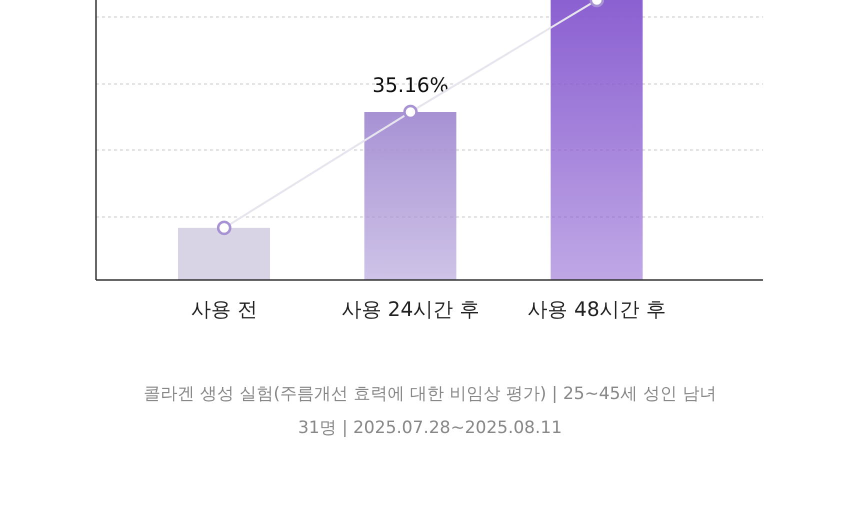 The height and width of the screenshot is (528, 860). What do you see at coordinates (430, 394) in the screenshot?
I see `text: 콜라겐 생성 실험(주름개선 효력에 대한 비임상 평가) | 25~45세 성인 남녀` at bounding box center [430, 394].